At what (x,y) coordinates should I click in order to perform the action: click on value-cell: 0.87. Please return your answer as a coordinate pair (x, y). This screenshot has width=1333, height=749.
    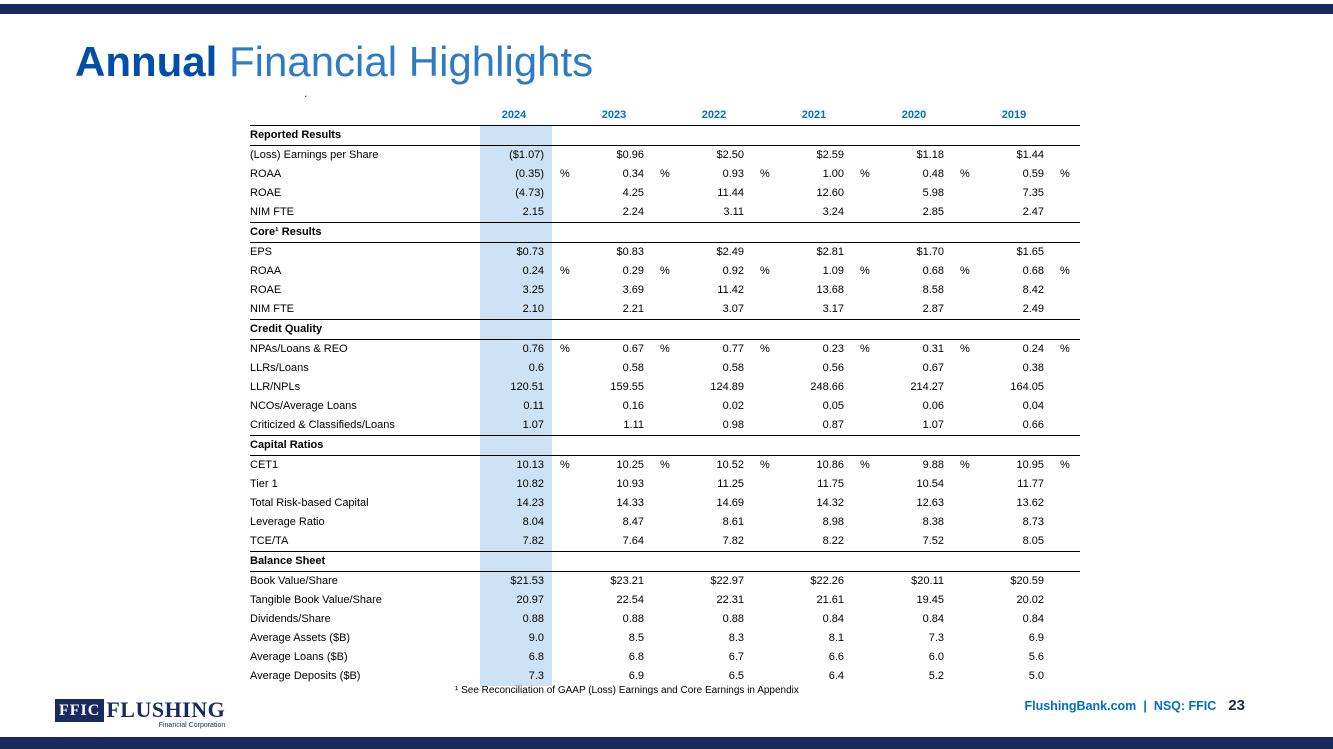
    Looking at the image, I should click on (833, 425).